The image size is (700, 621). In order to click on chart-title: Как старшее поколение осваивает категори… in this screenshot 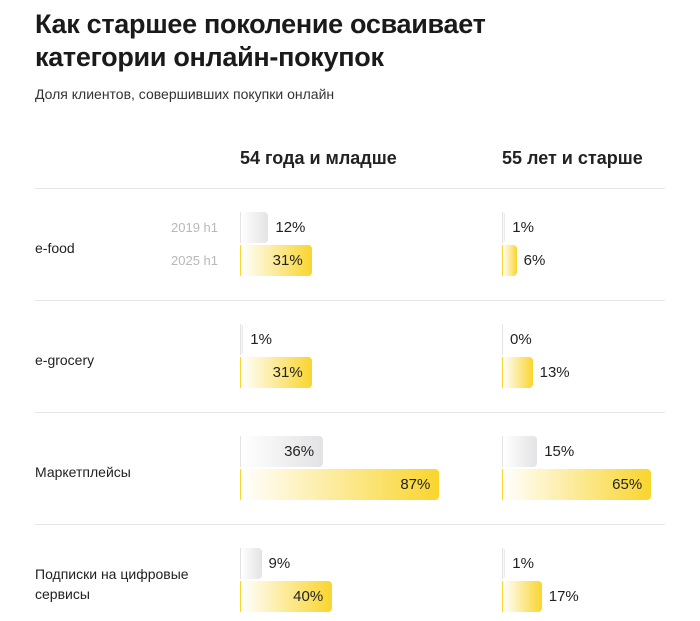, I will do `click(260, 40)`.